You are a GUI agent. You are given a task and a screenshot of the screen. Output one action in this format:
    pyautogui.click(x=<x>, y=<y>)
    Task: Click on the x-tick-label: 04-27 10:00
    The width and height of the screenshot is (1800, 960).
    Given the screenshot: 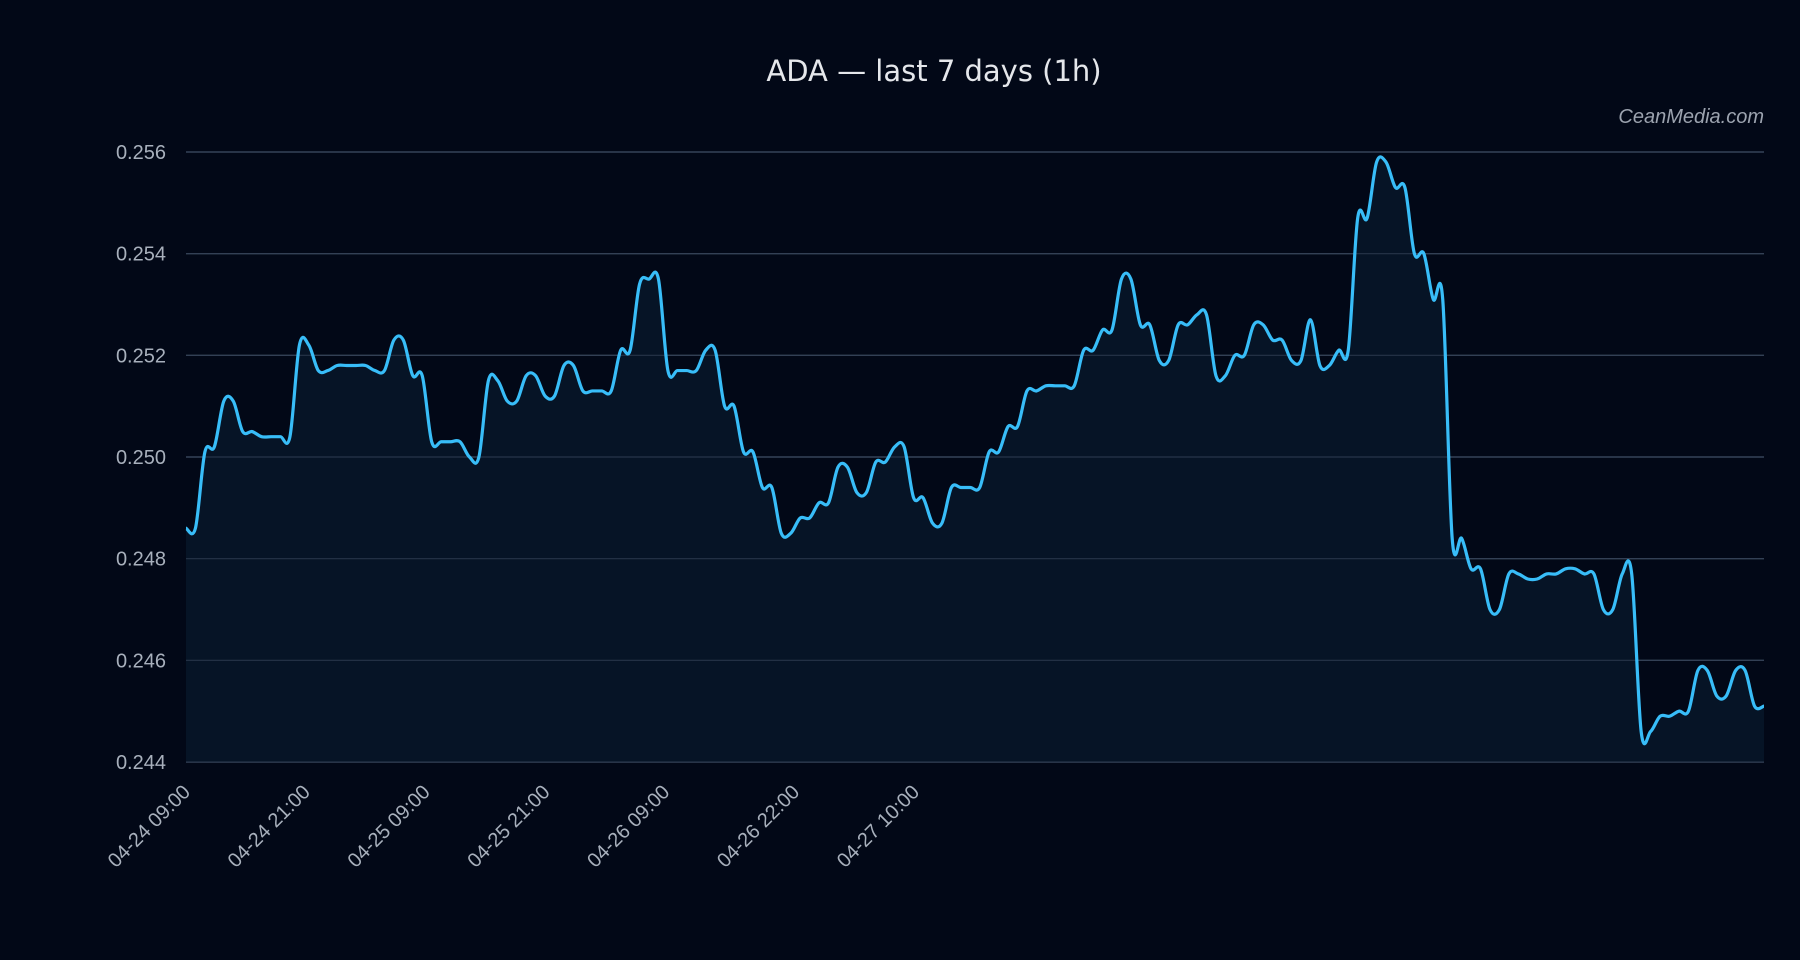 What is the action you would take?
    pyautogui.click(x=878, y=826)
    